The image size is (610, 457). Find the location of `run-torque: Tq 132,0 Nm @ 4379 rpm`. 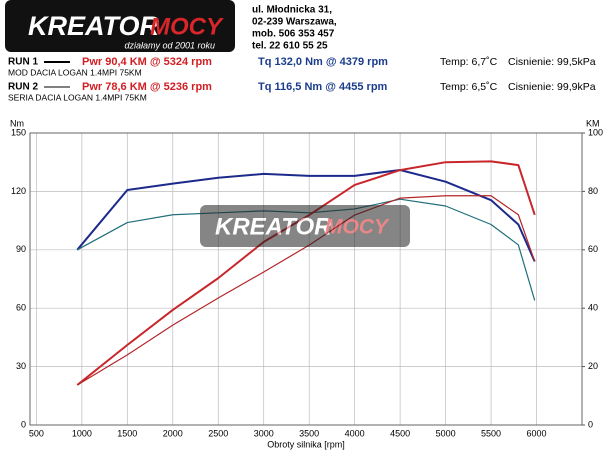

run-torque: Tq 132,0 Nm @ 4379 rpm is located at coordinates (323, 62).